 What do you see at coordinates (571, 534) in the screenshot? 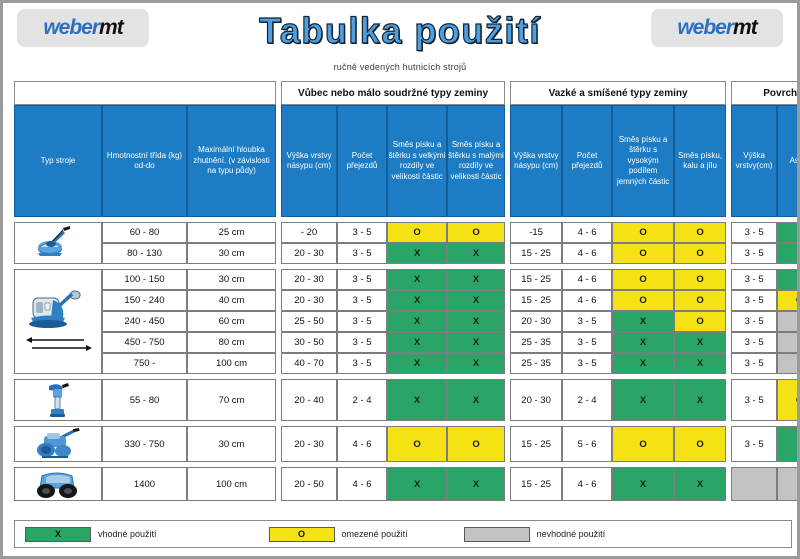
I see `legend-label-unsuitable: nevhodné použití` at bounding box center [571, 534].